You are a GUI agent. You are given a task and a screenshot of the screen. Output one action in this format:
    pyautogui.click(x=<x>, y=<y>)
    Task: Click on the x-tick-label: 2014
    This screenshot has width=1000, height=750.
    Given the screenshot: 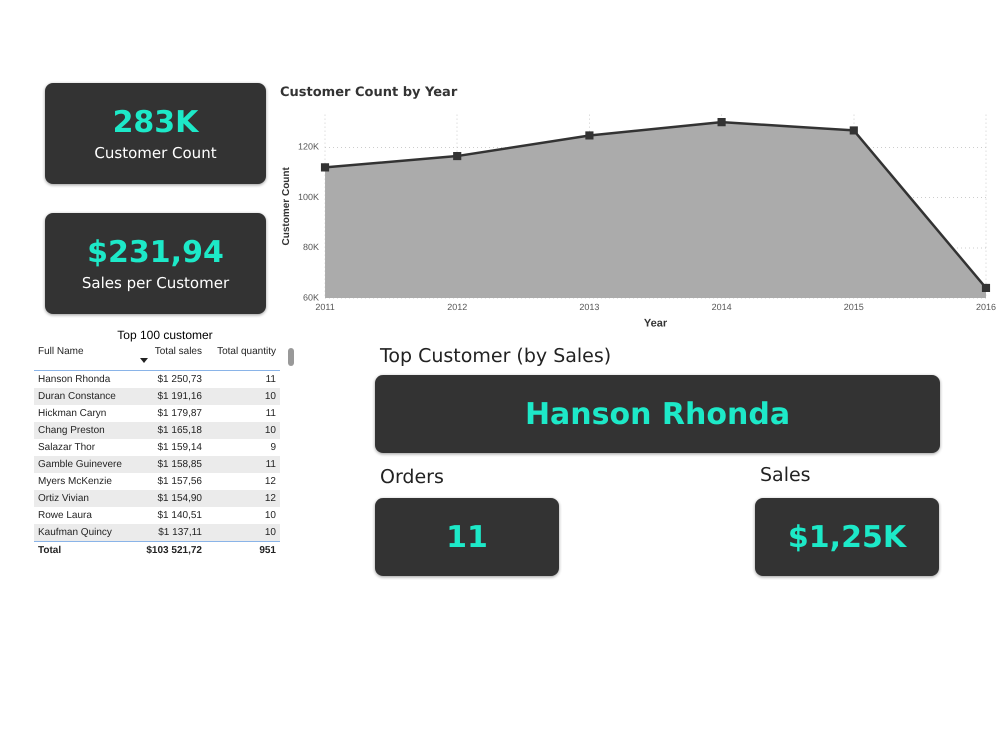 What is the action you would take?
    pyautogui.click(x=722, y=307)
    